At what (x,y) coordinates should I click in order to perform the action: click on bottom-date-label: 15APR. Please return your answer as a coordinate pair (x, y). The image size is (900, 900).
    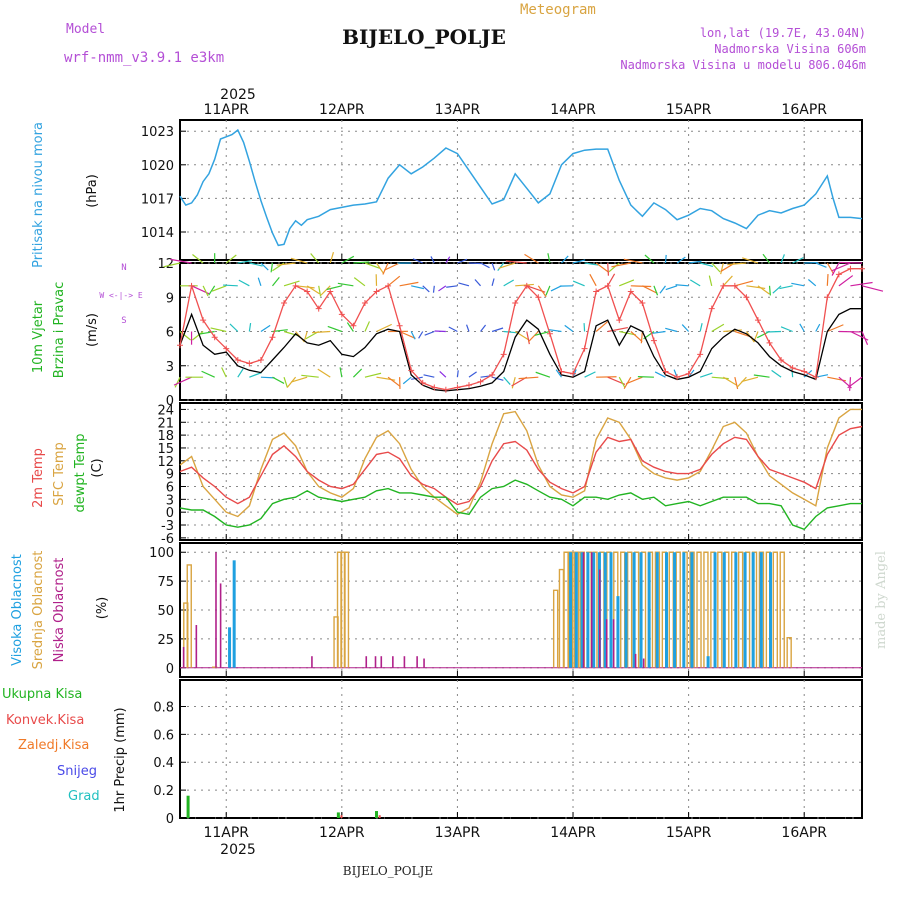
    Looking at the image, I should click on (689, 833).